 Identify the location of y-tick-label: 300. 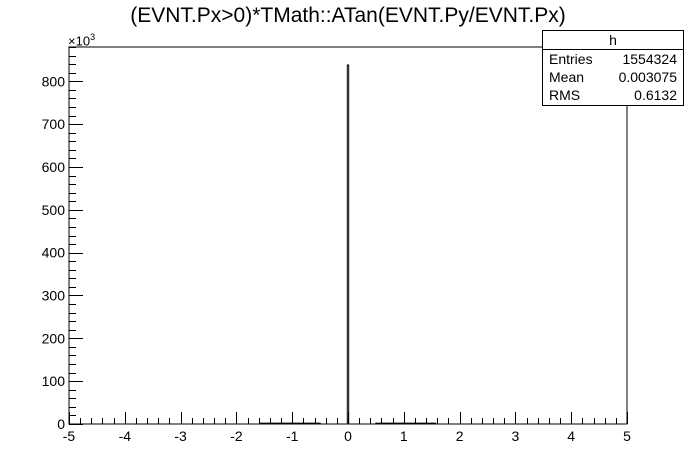
(54, 295).